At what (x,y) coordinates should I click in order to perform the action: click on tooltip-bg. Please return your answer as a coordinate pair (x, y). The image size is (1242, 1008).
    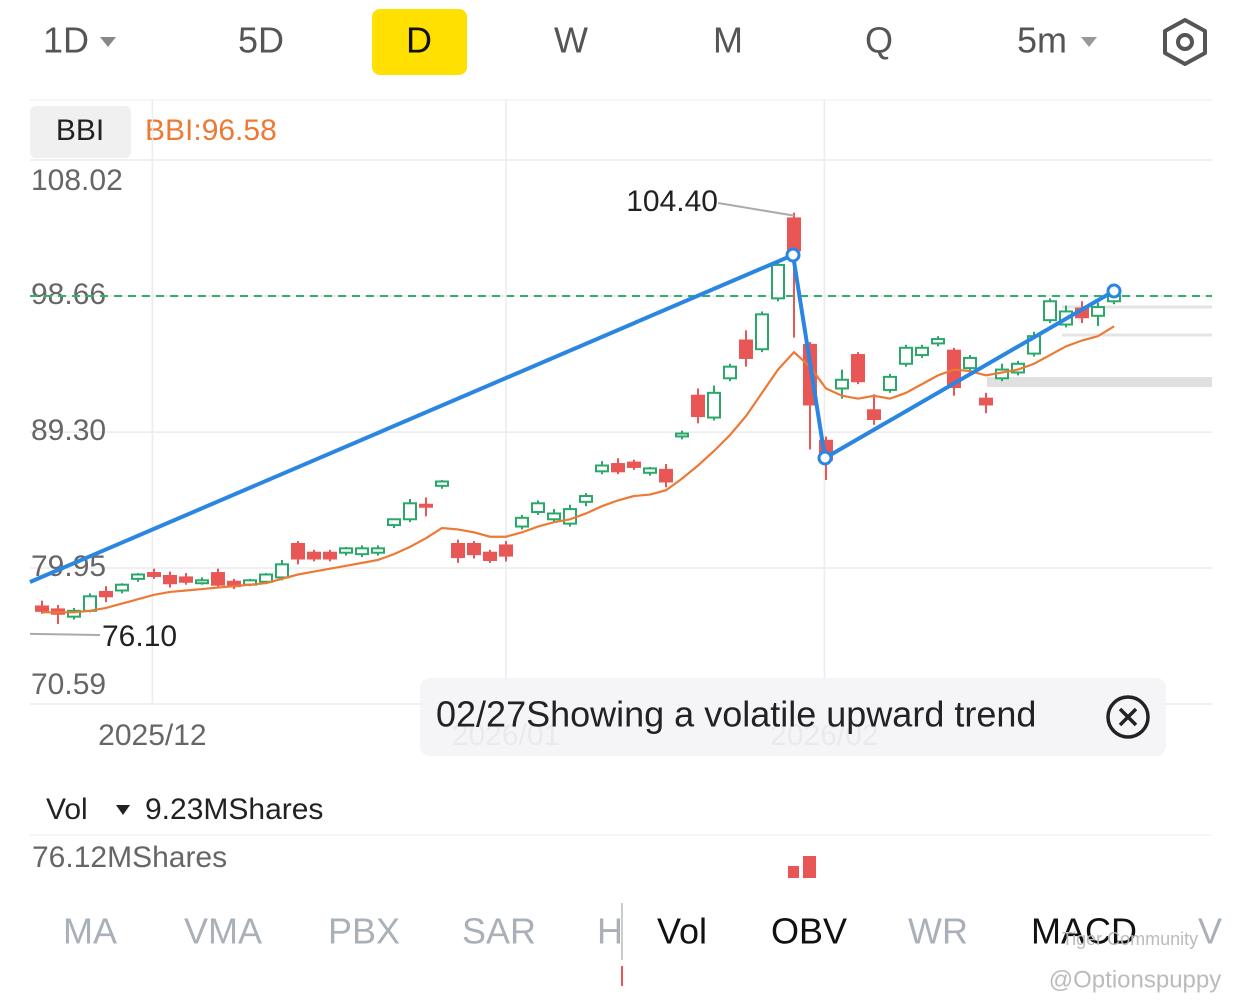
    Looking at the image, I should click on (793, 717).